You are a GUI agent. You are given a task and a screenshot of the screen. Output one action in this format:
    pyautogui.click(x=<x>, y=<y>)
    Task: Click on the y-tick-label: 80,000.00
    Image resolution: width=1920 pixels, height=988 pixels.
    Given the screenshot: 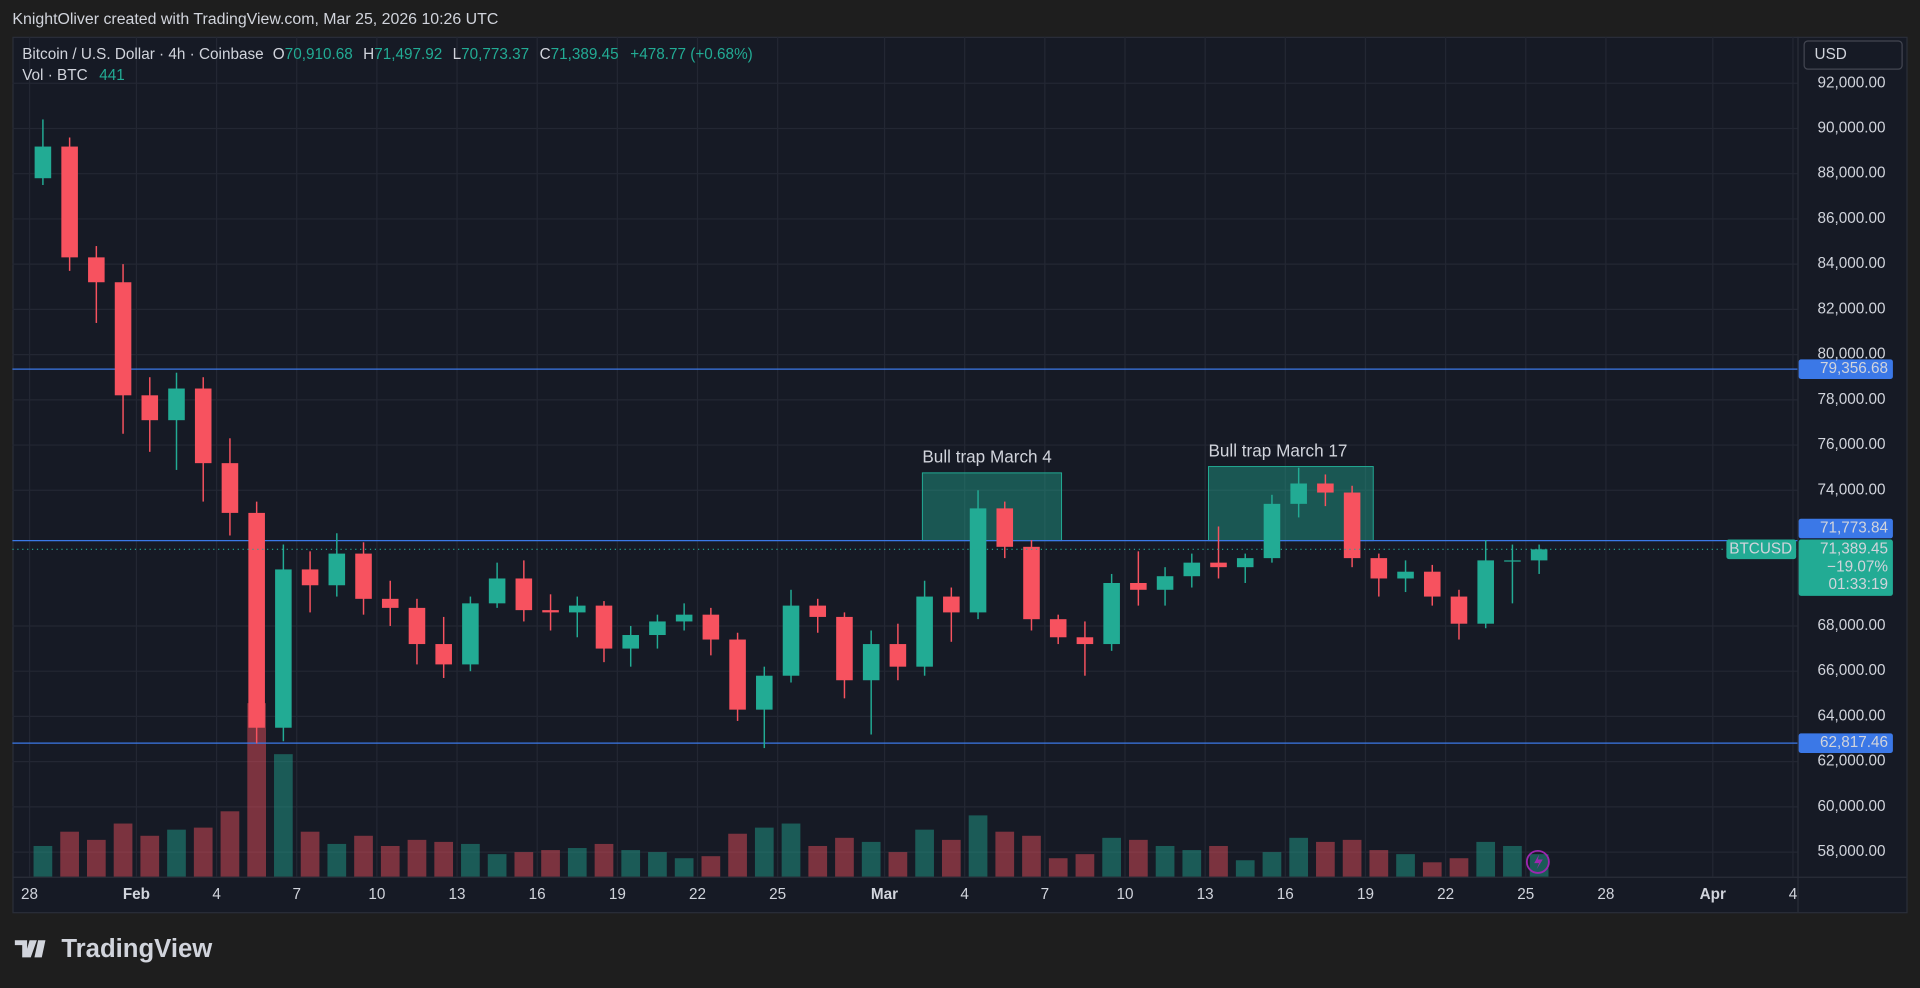 What is the action you would take?
    pyautogui.click(x=1851, y=354)
    